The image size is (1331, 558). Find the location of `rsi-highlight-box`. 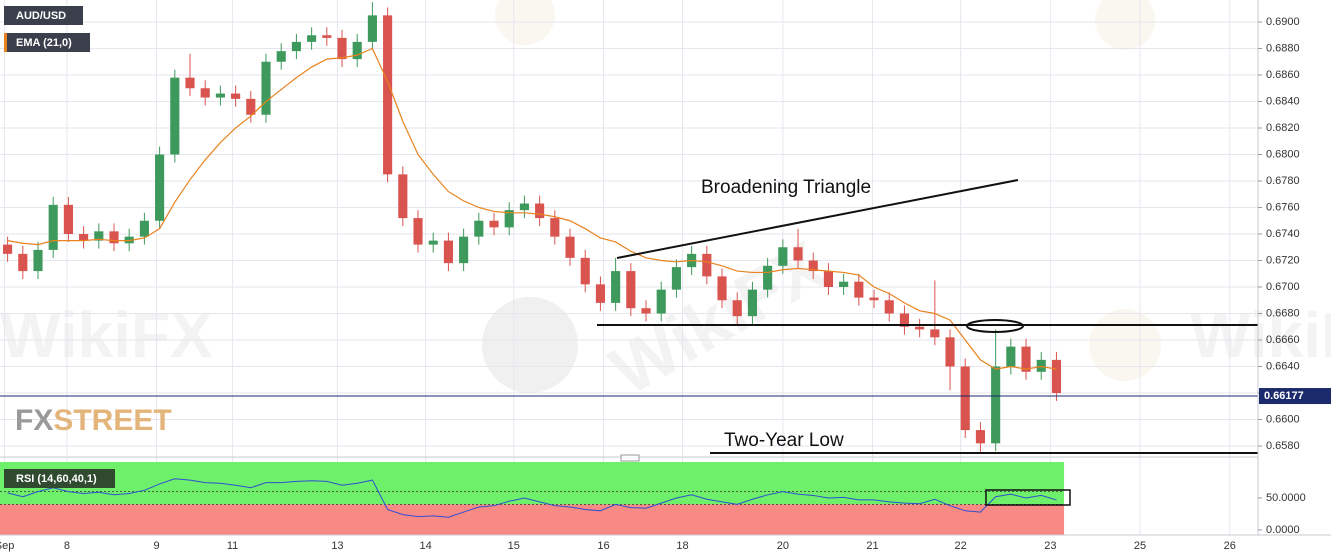

rsi-highlight-box is located at coordinates (1028, 497).